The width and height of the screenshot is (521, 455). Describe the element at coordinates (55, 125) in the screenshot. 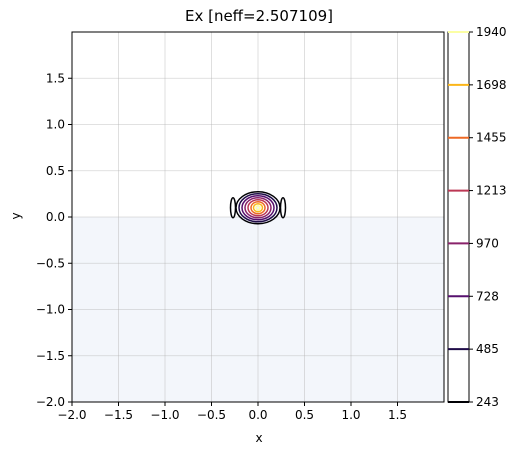

I see `y-tick-label: 1.0` at that location.